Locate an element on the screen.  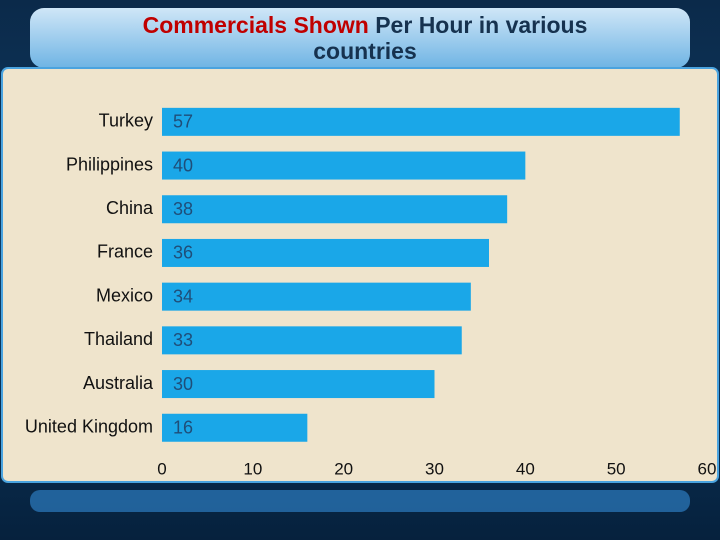
value-label: 16 is located at coordinates (183, 428).